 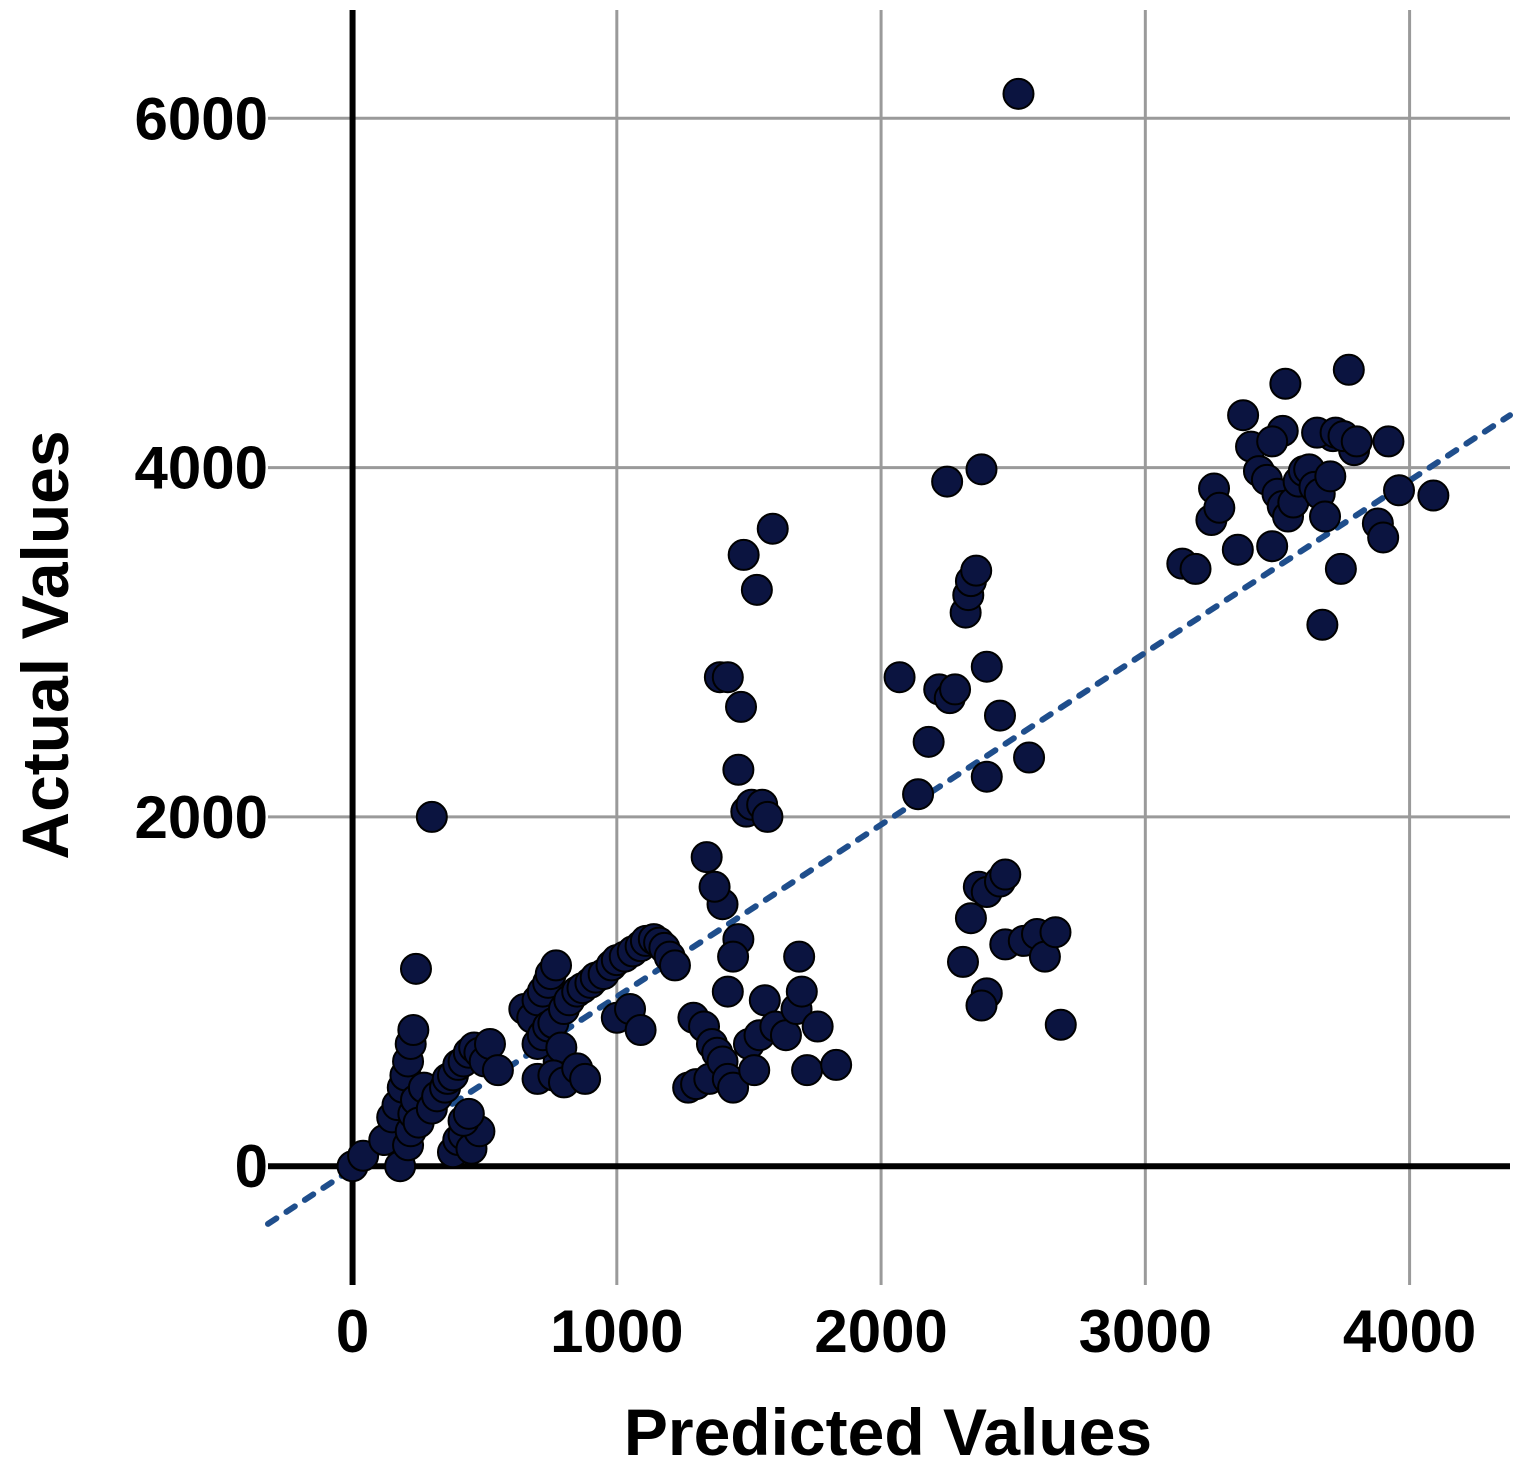 I want to click on y-tick-label: 0, so click(x=251, y=1166).